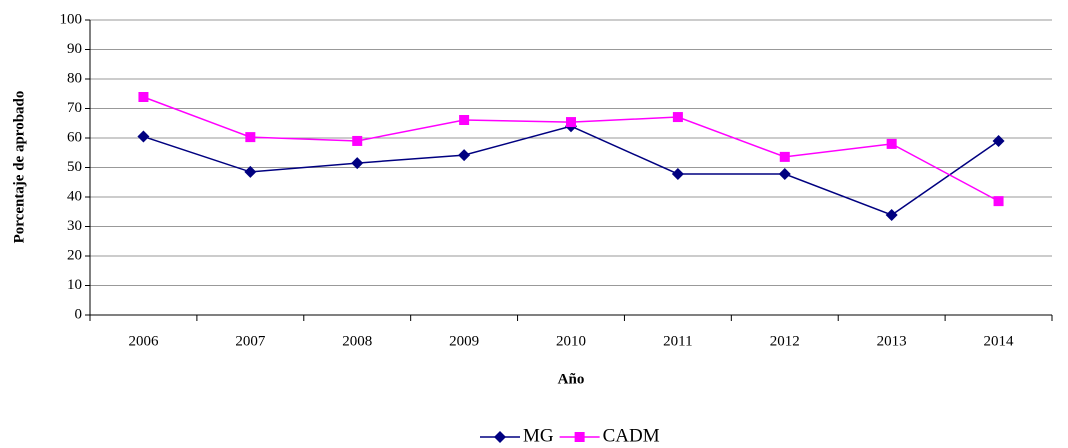  What do you see at coordinates (999, 341) in the screenshot?
I see `x-tick-label: 2014` at bounding box center [999, 341].